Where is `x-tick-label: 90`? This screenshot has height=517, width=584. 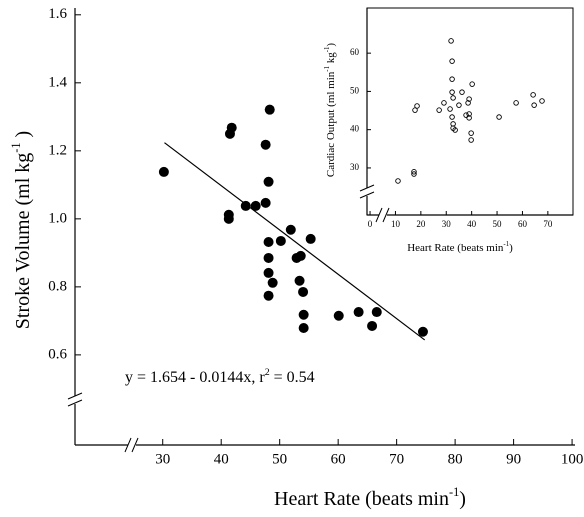 x-tick-label: 90 is located at coordinates (513, 459).